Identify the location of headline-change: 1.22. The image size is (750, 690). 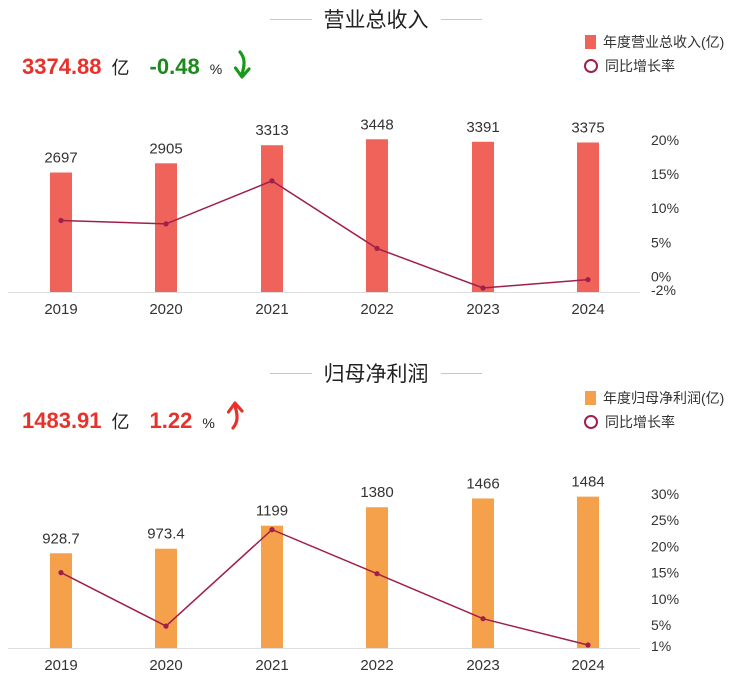
(171, 420).